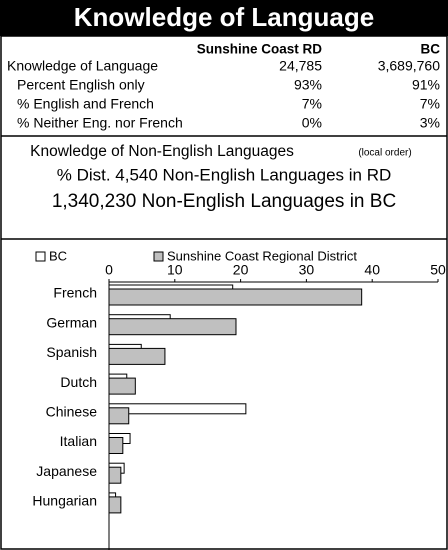  I want to click on x-tick-label: 40, so click(372, 270).